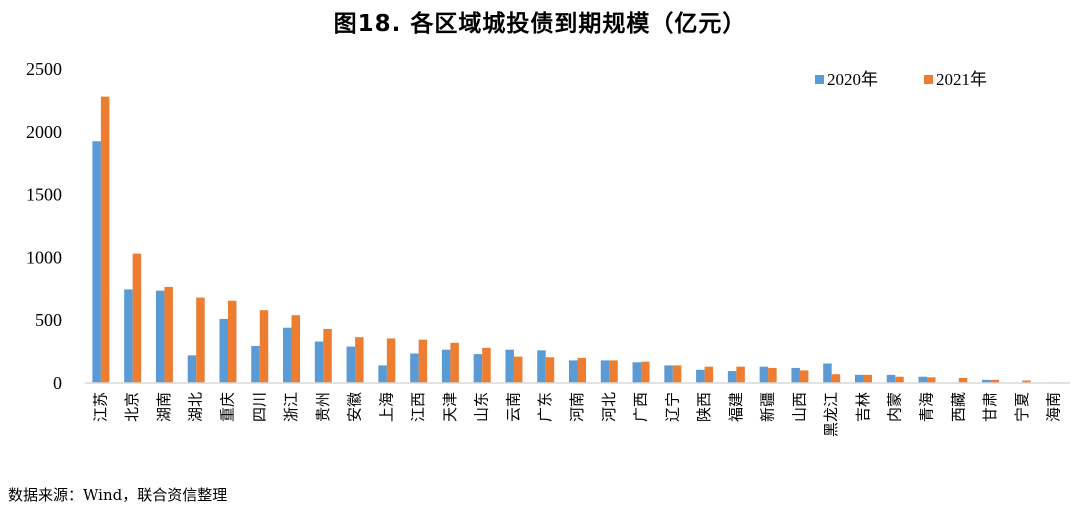 The image size is (1080, 513). What do you see at coordinates (105, 239) in the screenshot?
I see `bar-2021-江苏` at bounding box center [105, 239].